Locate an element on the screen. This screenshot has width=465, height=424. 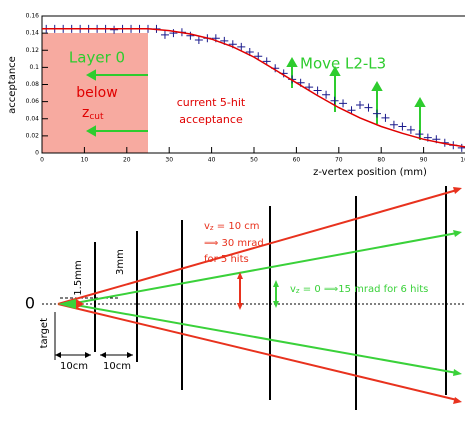
x-tick-label: 50 is located at coordinates (254, 160).